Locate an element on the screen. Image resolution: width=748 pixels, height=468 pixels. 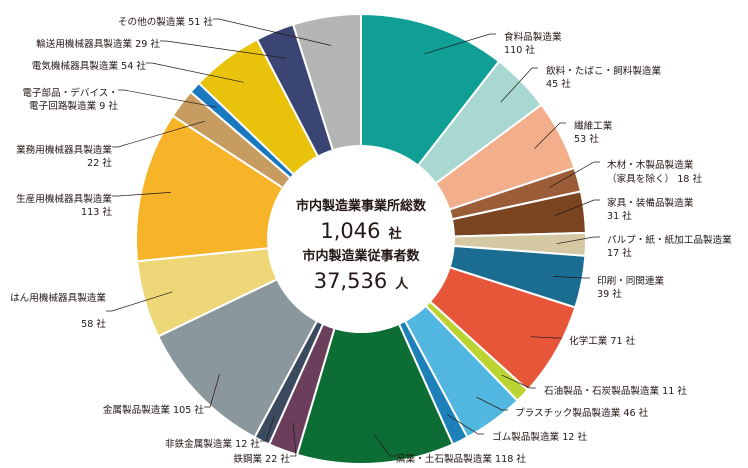
slice-label: はん用機械器具製造業 is located at coordinates (58, 298).